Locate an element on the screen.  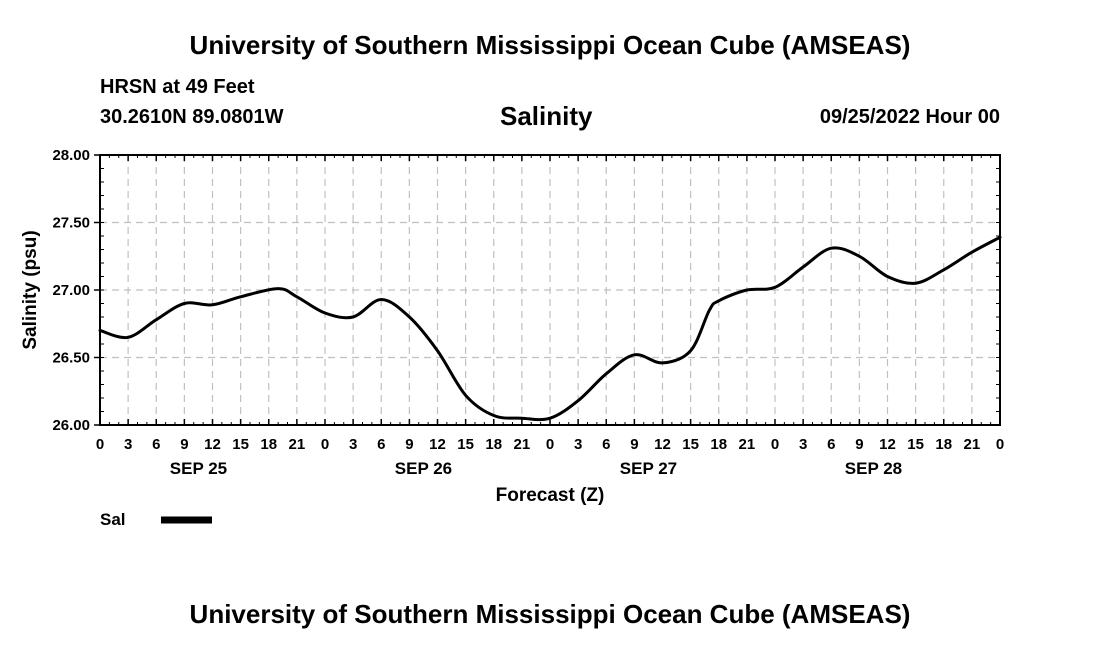
day-label: SEP 25 is located at coordinates (198, 468).